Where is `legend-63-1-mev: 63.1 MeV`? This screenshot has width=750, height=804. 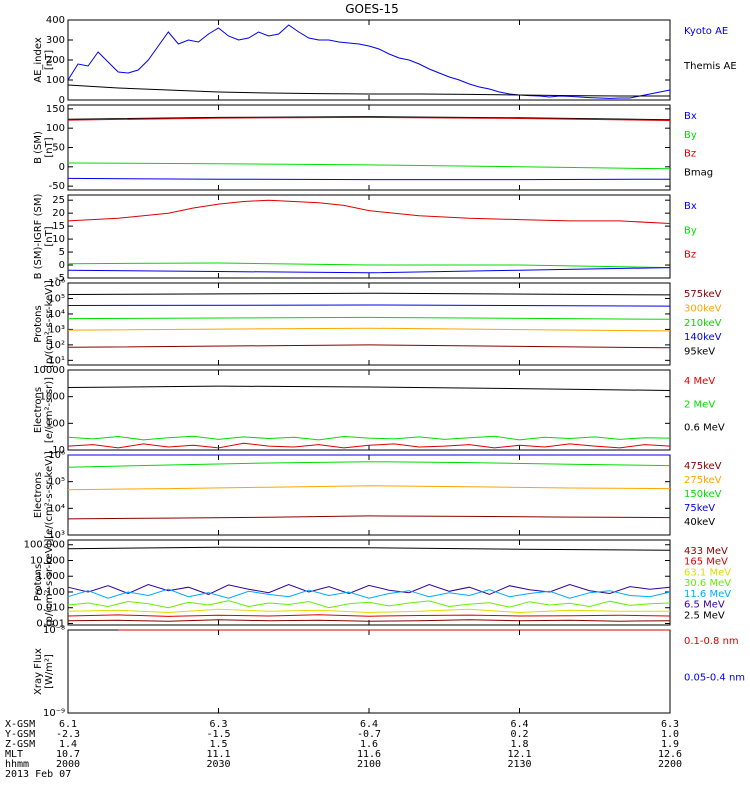 legend-63-1-mev: 63.1 MeV is located at coordinates (707, 572).